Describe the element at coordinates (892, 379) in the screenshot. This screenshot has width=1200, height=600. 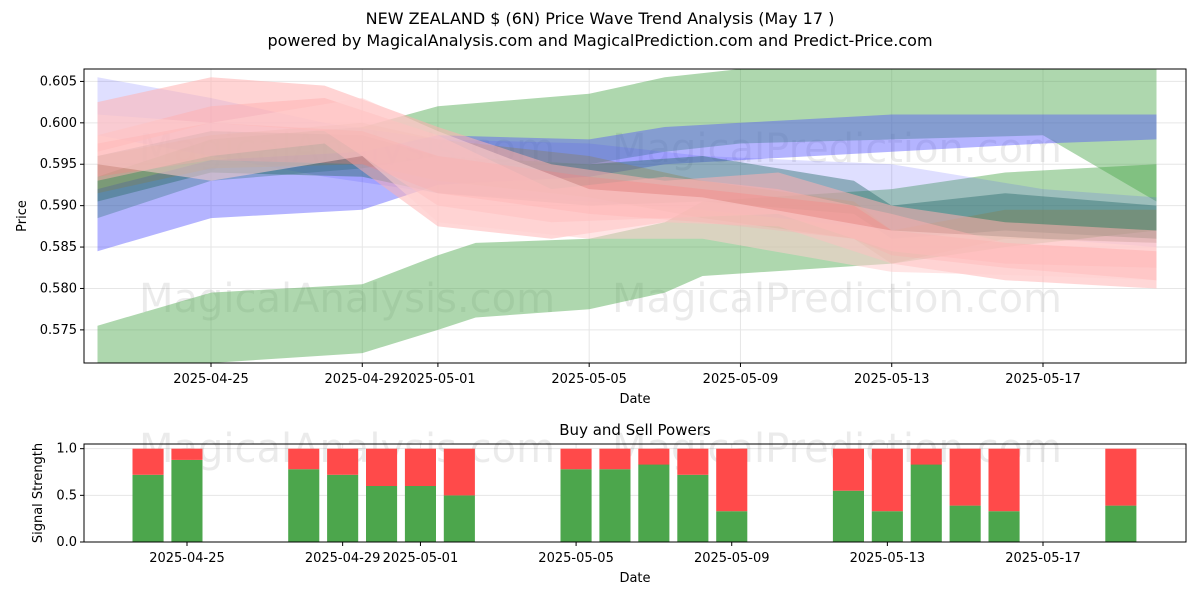
I see `price-xtick-label: 2025-05-13` at that location.